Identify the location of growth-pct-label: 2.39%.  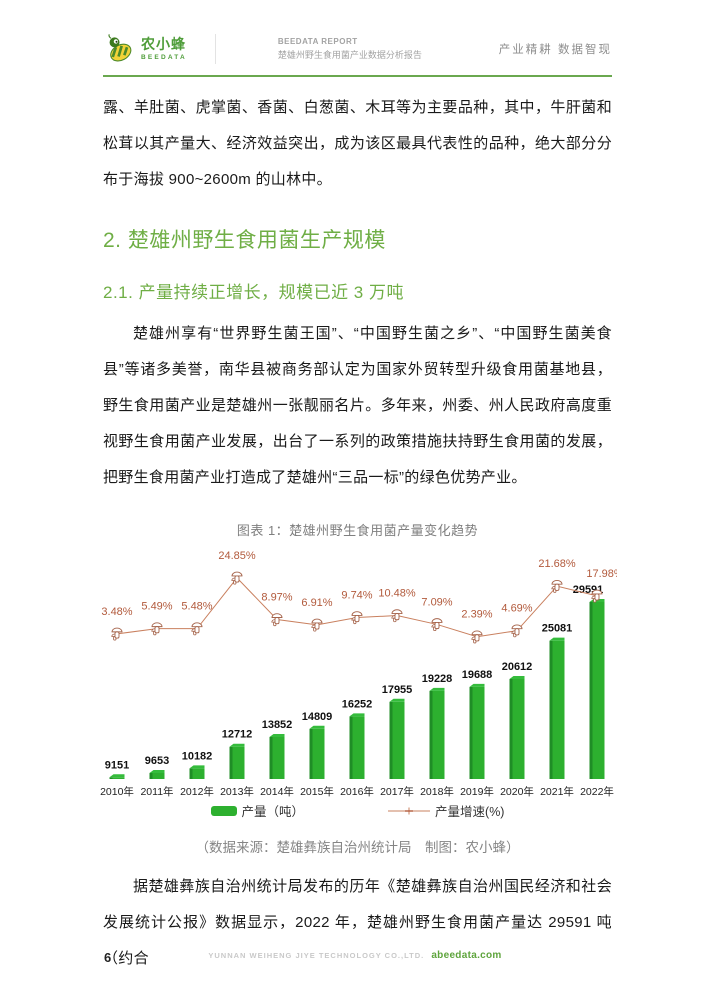
(476, 615).